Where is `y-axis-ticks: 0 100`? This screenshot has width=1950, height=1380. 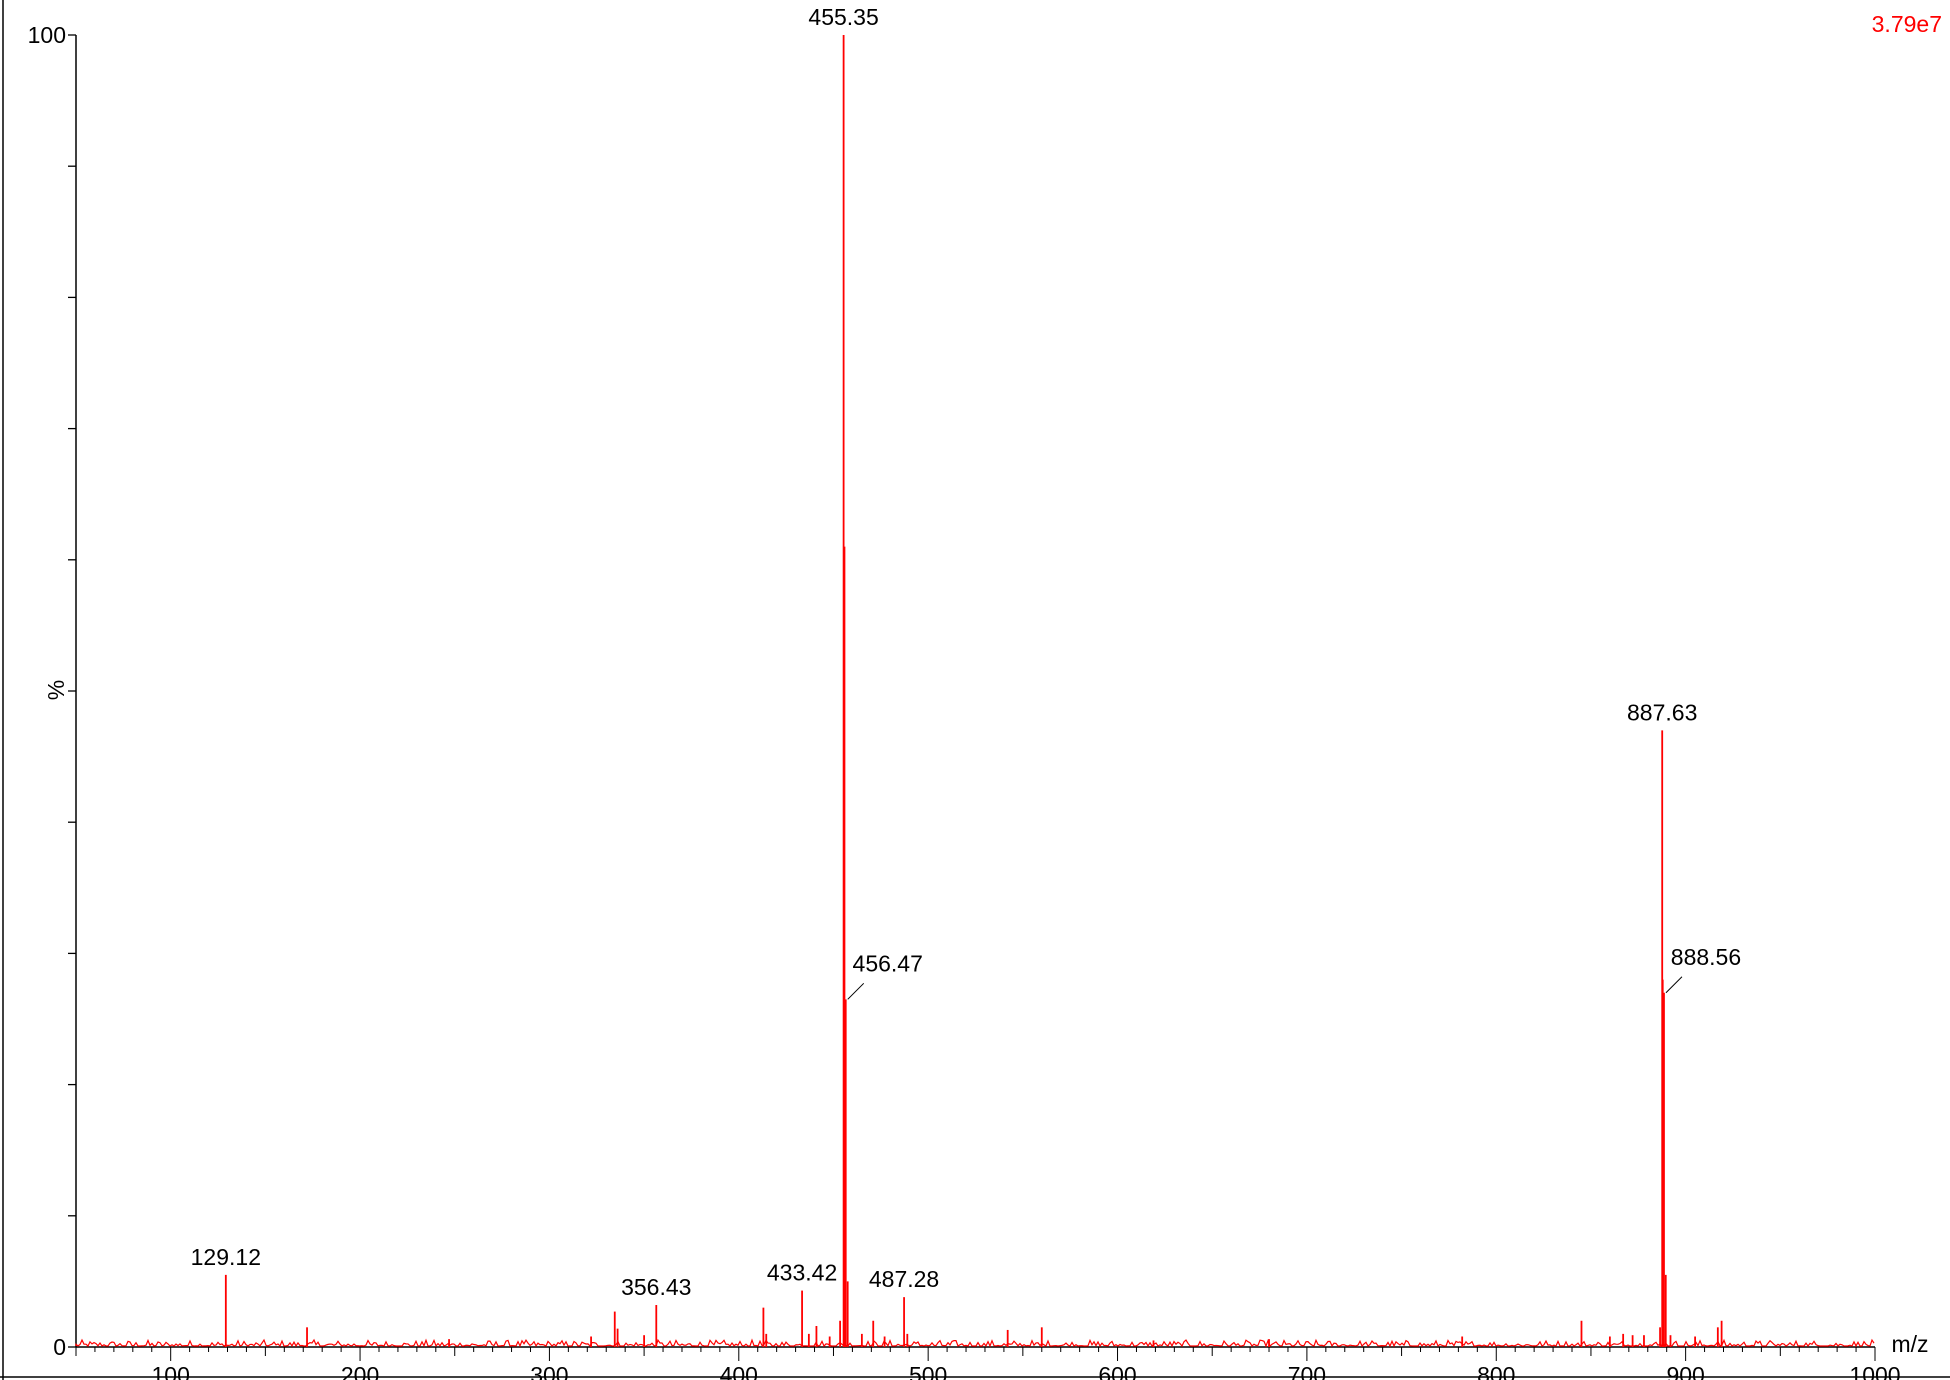 y-axis-ticks: 0 100 is located at coordinates (52, 691).